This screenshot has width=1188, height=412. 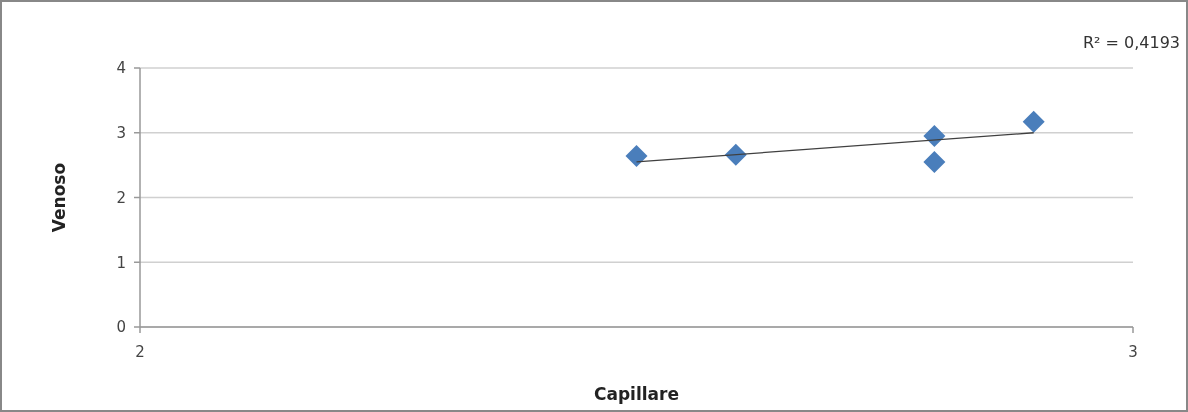 I want to click on text: R² = 0,4193, so click(x=1131, y=42).